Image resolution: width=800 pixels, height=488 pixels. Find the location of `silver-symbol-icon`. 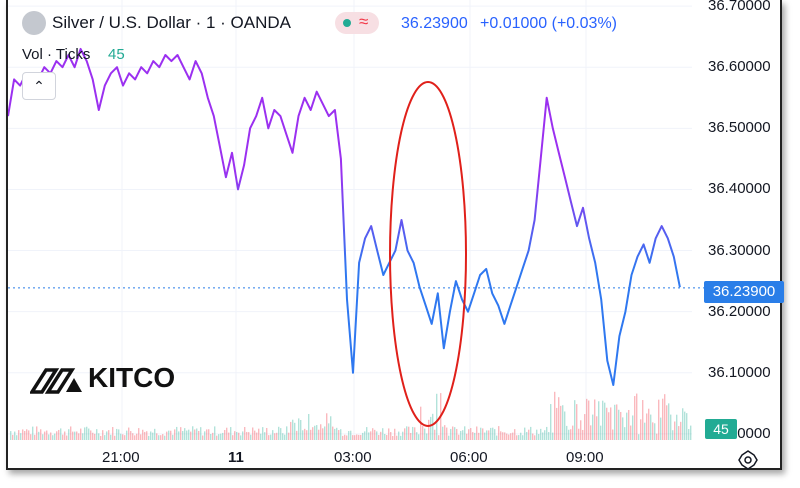

silver-symbol-icon is located at coordinates (34, 23).